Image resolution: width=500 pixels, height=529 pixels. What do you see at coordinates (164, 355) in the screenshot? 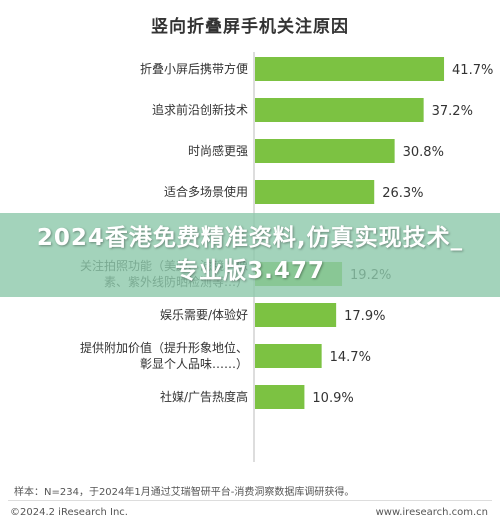
I see `category-label: 提供附加价值（提升形象地位、彰显个人品味……）` at bounding box center [164, 355].